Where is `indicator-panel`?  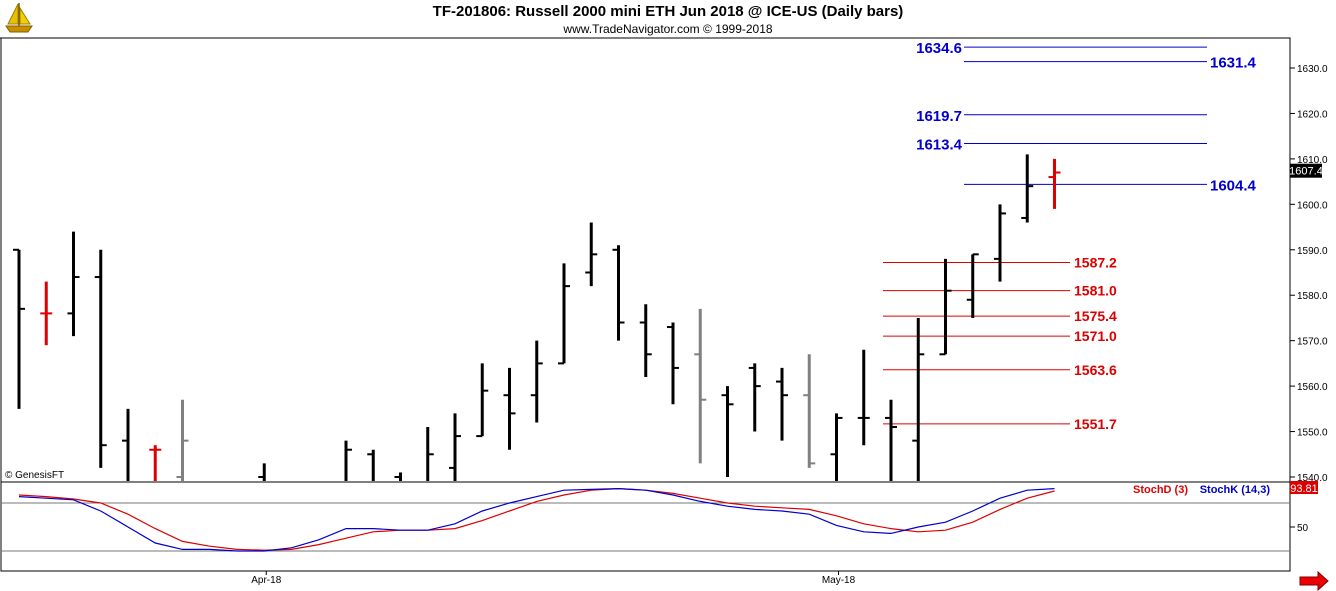 indicator-panel is located at coordinates (645, 526).